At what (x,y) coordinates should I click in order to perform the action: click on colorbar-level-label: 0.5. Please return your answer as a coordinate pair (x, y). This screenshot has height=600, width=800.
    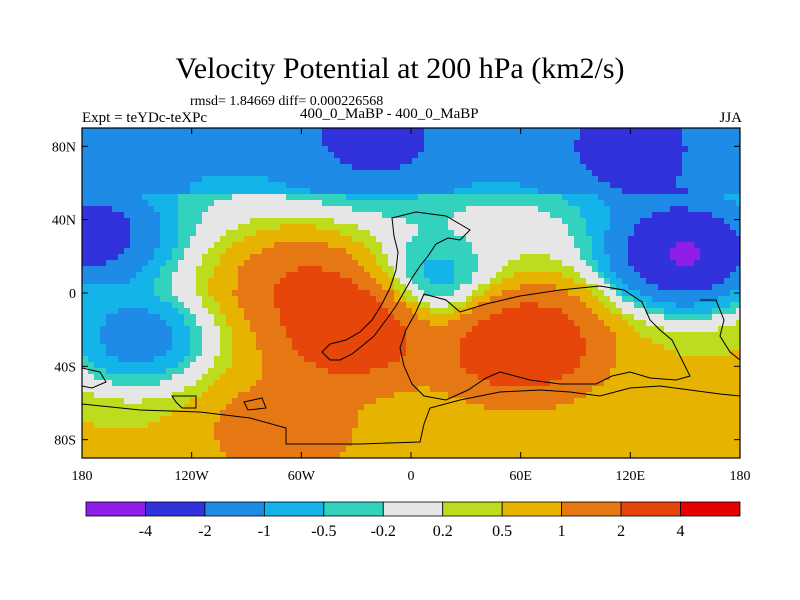
    Looking at the image, I should click on (502, 531).